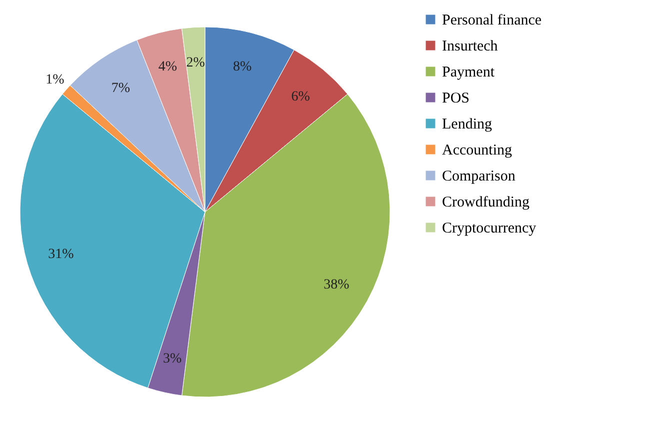 This screenshot has width=666, height=445. Describe the element at coordinates (469, 72) in the screenshot. I see `legend-label: Payment` at that location.